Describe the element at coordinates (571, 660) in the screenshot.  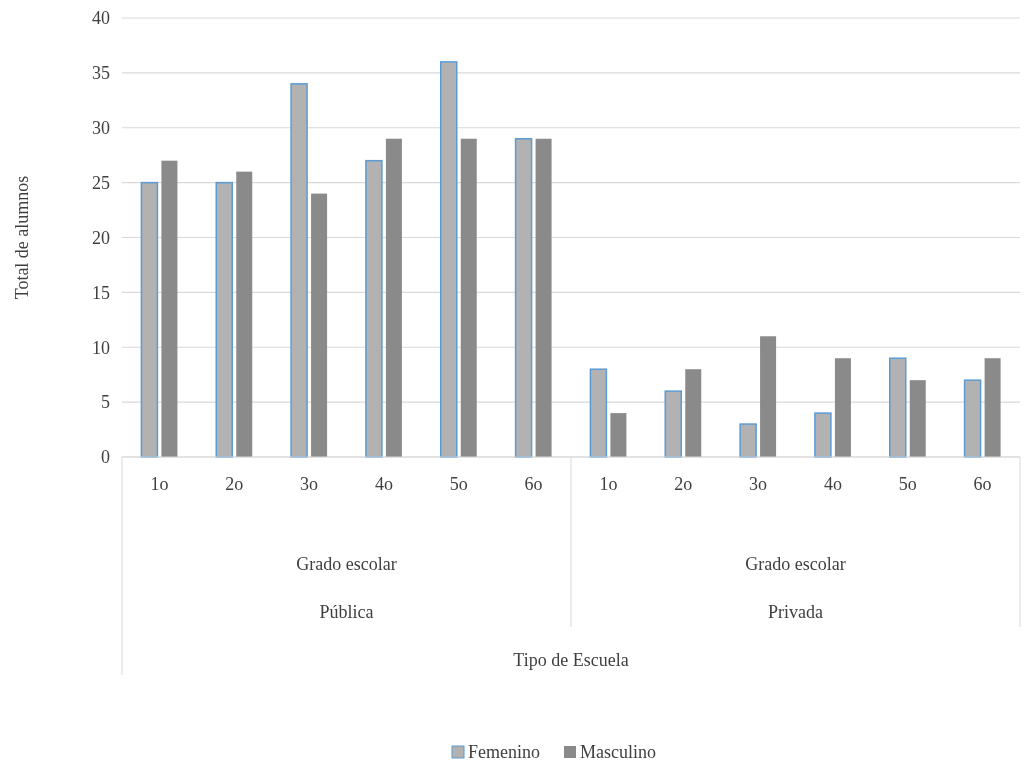
I see `text: Tipo de Escuela` at that location.